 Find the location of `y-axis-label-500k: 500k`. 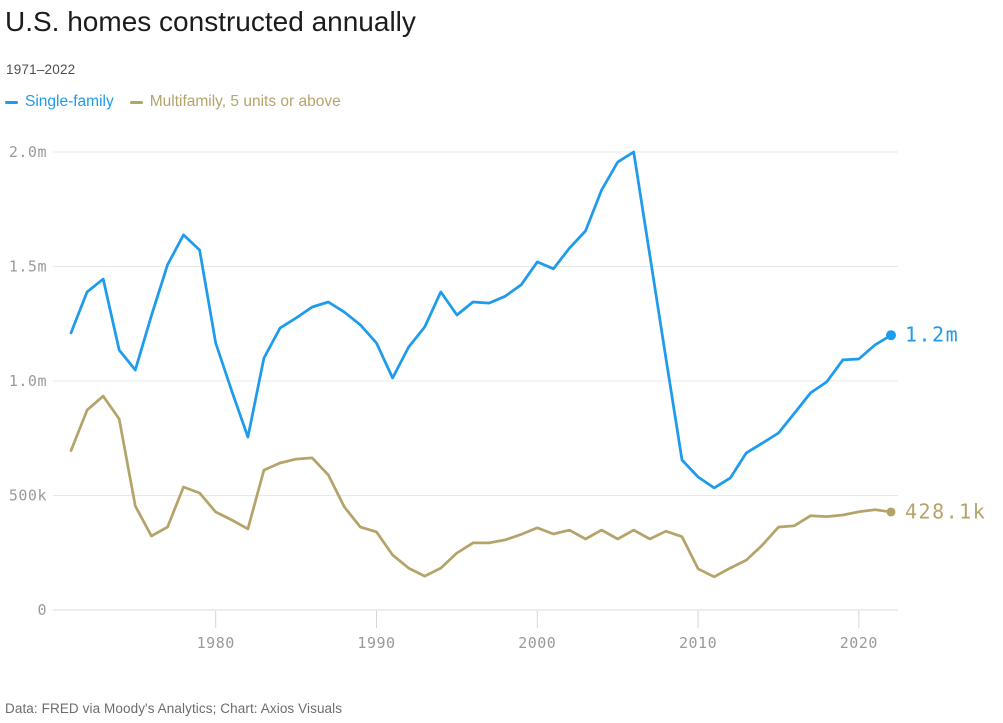

y-axis-label-500k: 500k is located at coordinates (28, 496).